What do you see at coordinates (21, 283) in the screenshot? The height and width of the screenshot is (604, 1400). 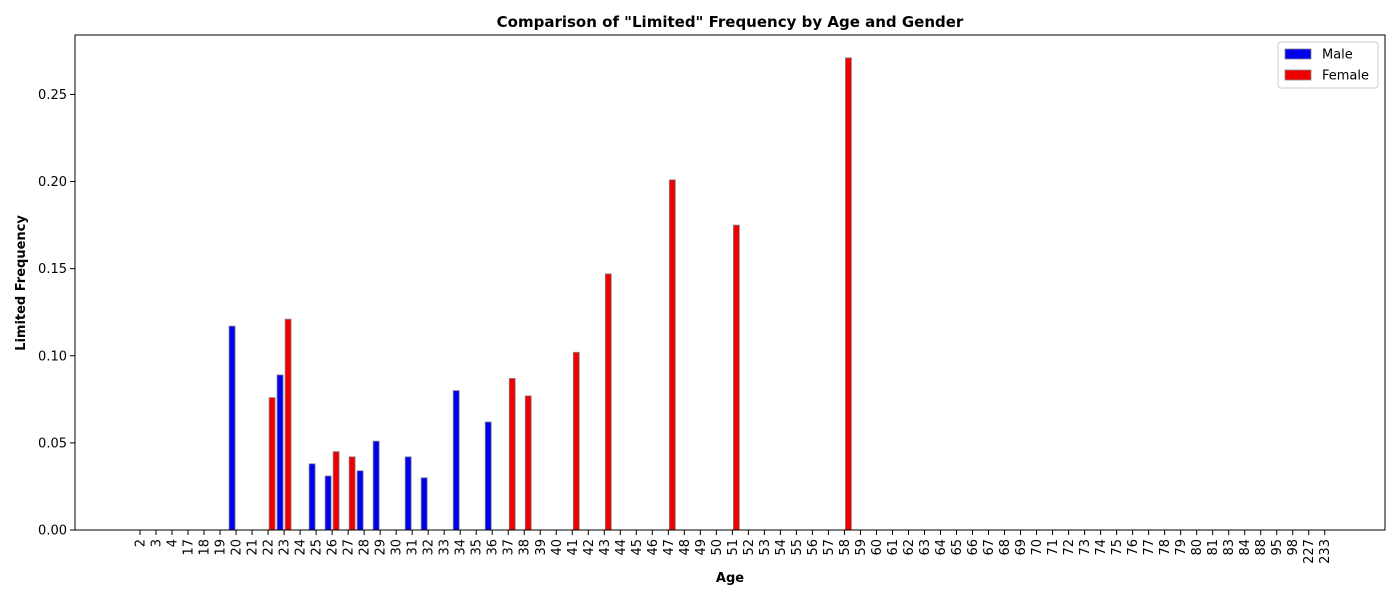 I see `y-axis-label: Limited Frequency` at bounding box center [21, 283].